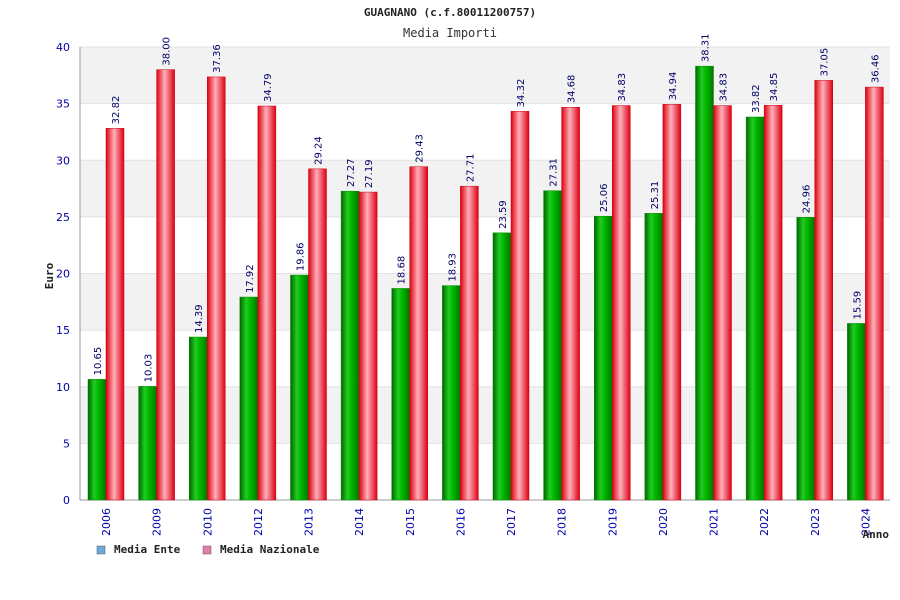 The width and height of the screenshot is (900, 600). Describe the element at coordinates (63, 47) in the screenshot. I see `y-tick-label: 40` at that location.